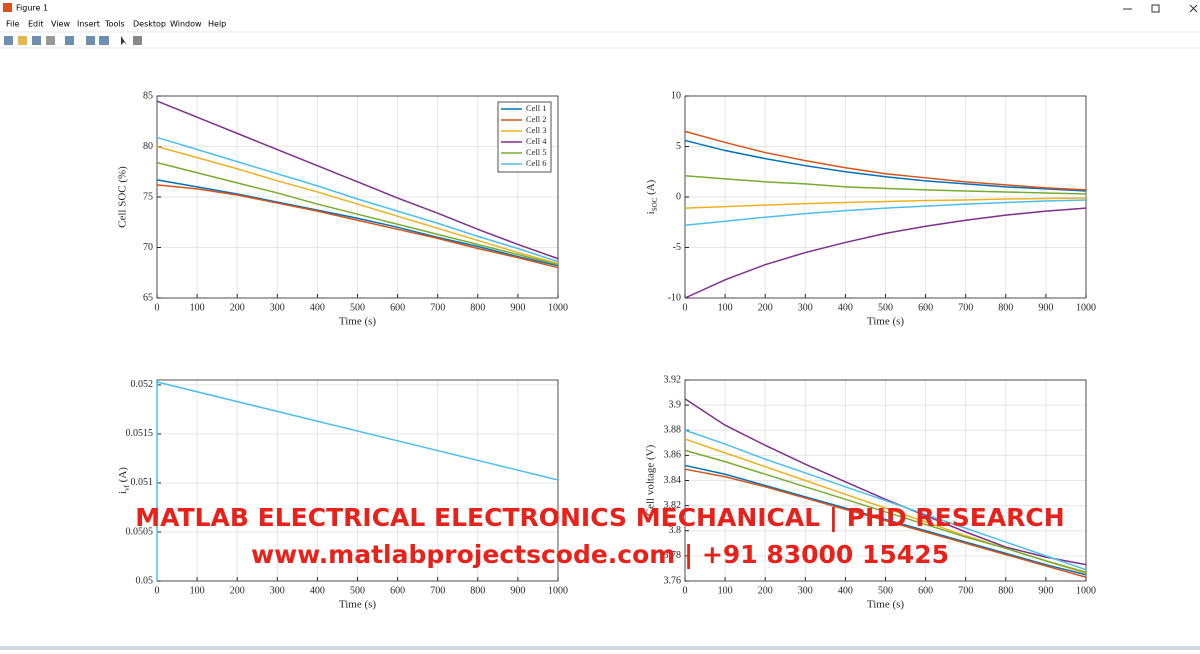 The height and width of the screenshot is (654, 1200). Describe the element at coordinates (12, 24) in the screenshot. I see `menu-item: File` at that location.